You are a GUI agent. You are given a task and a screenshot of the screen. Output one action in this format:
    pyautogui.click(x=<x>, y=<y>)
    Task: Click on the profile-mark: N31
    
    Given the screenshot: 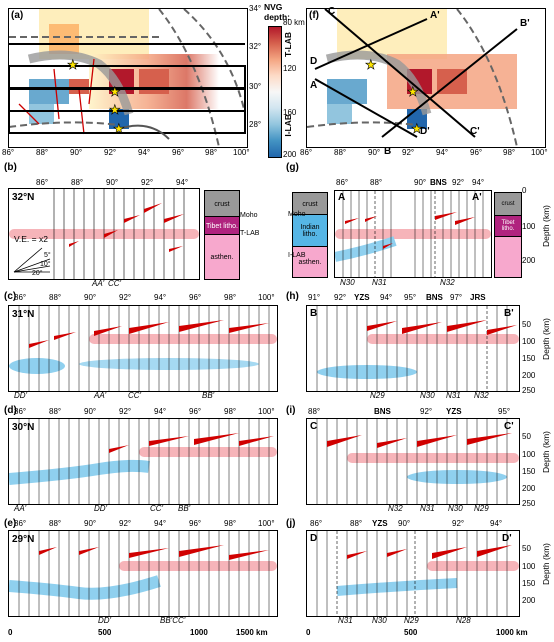 What is the action you would take?
    pyautogui.click(x=427, y=508)
    